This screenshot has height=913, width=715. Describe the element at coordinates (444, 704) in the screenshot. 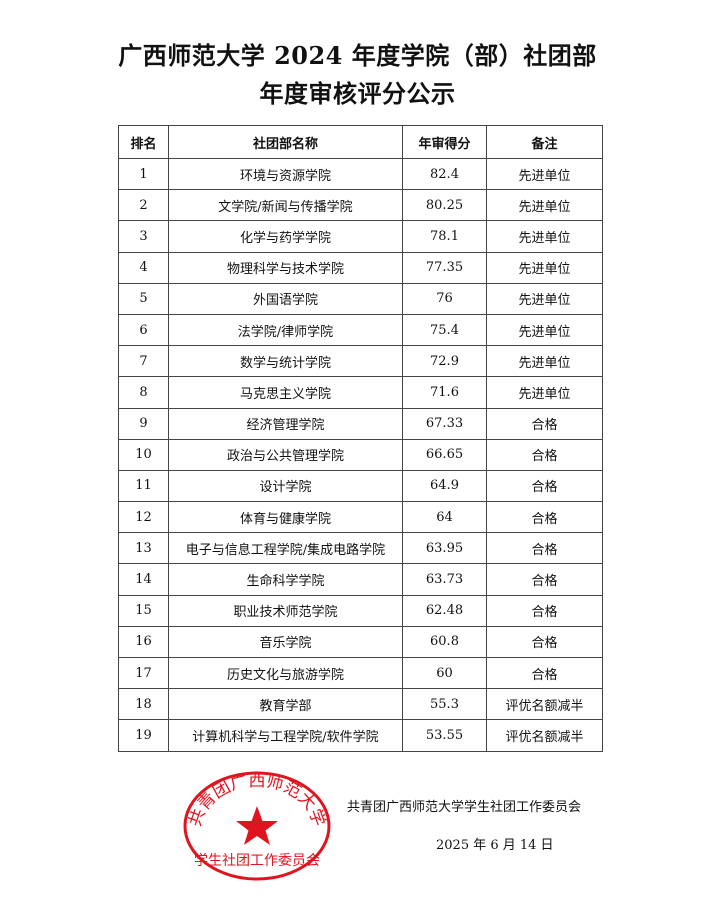

I see `cell-score: 55.3` at that location.